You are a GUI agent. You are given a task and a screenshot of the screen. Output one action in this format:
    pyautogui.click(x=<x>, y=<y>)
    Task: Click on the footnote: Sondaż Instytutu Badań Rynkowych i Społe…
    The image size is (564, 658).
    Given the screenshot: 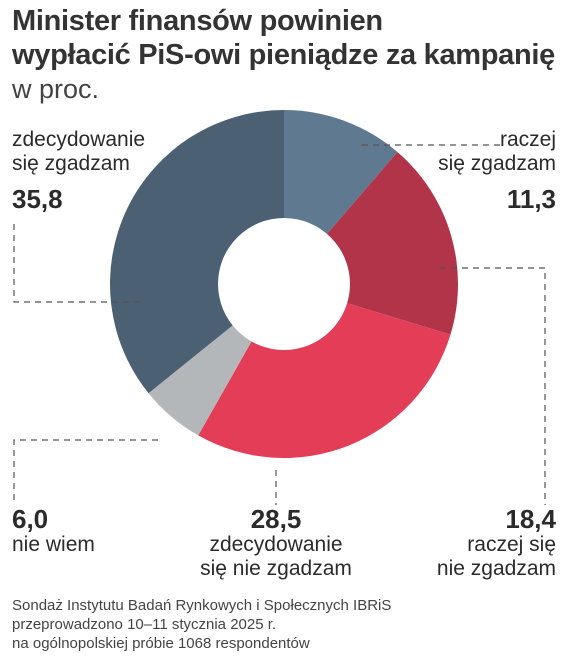 What is the action you would take?
    pyautogui.click(x=201, y=624)
    